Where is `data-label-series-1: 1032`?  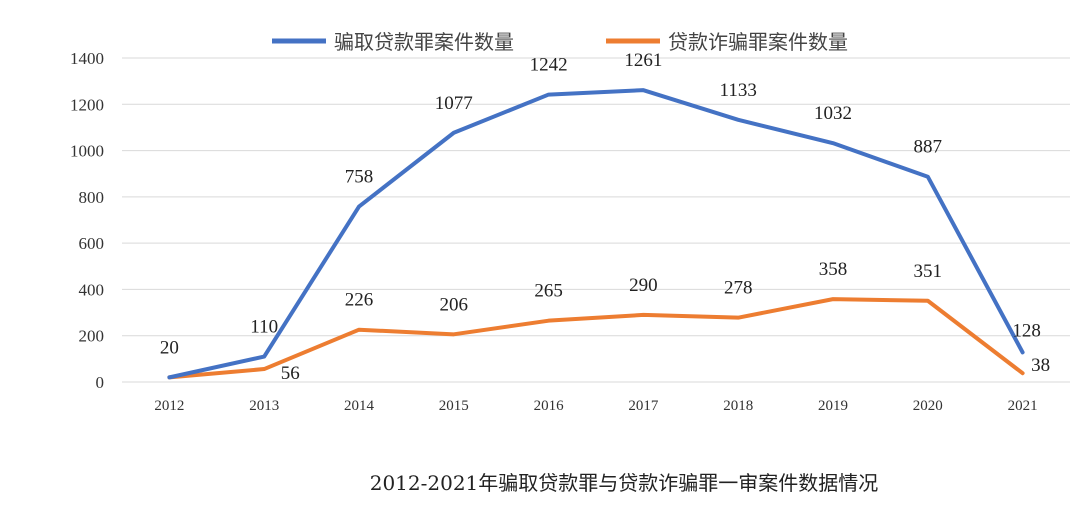 data-label-series-1: 1032 is located at coordinates (833, 113).